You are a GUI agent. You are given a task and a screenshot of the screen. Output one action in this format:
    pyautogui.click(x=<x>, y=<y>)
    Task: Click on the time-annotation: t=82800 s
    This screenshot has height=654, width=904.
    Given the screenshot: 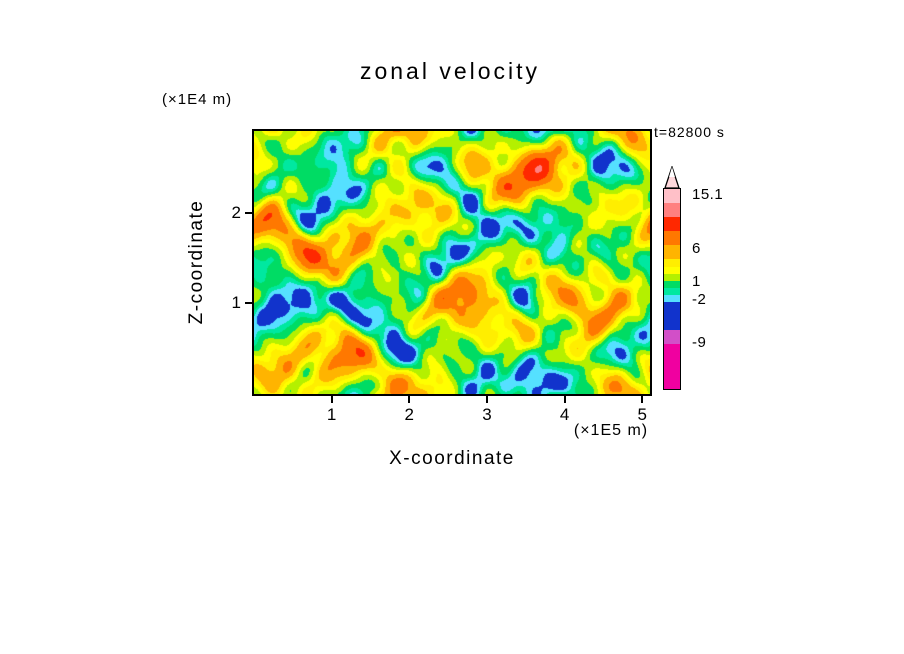 What is the action you would take?
    pyautogui.click(x=689, y=132)
    